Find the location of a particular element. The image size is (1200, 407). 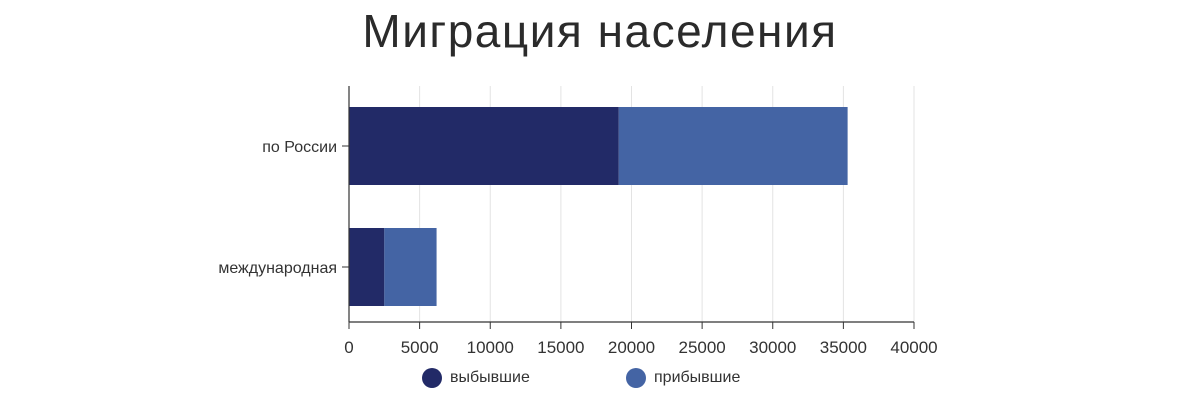

legend-swatch-departed is located at coordinates (432, 378).